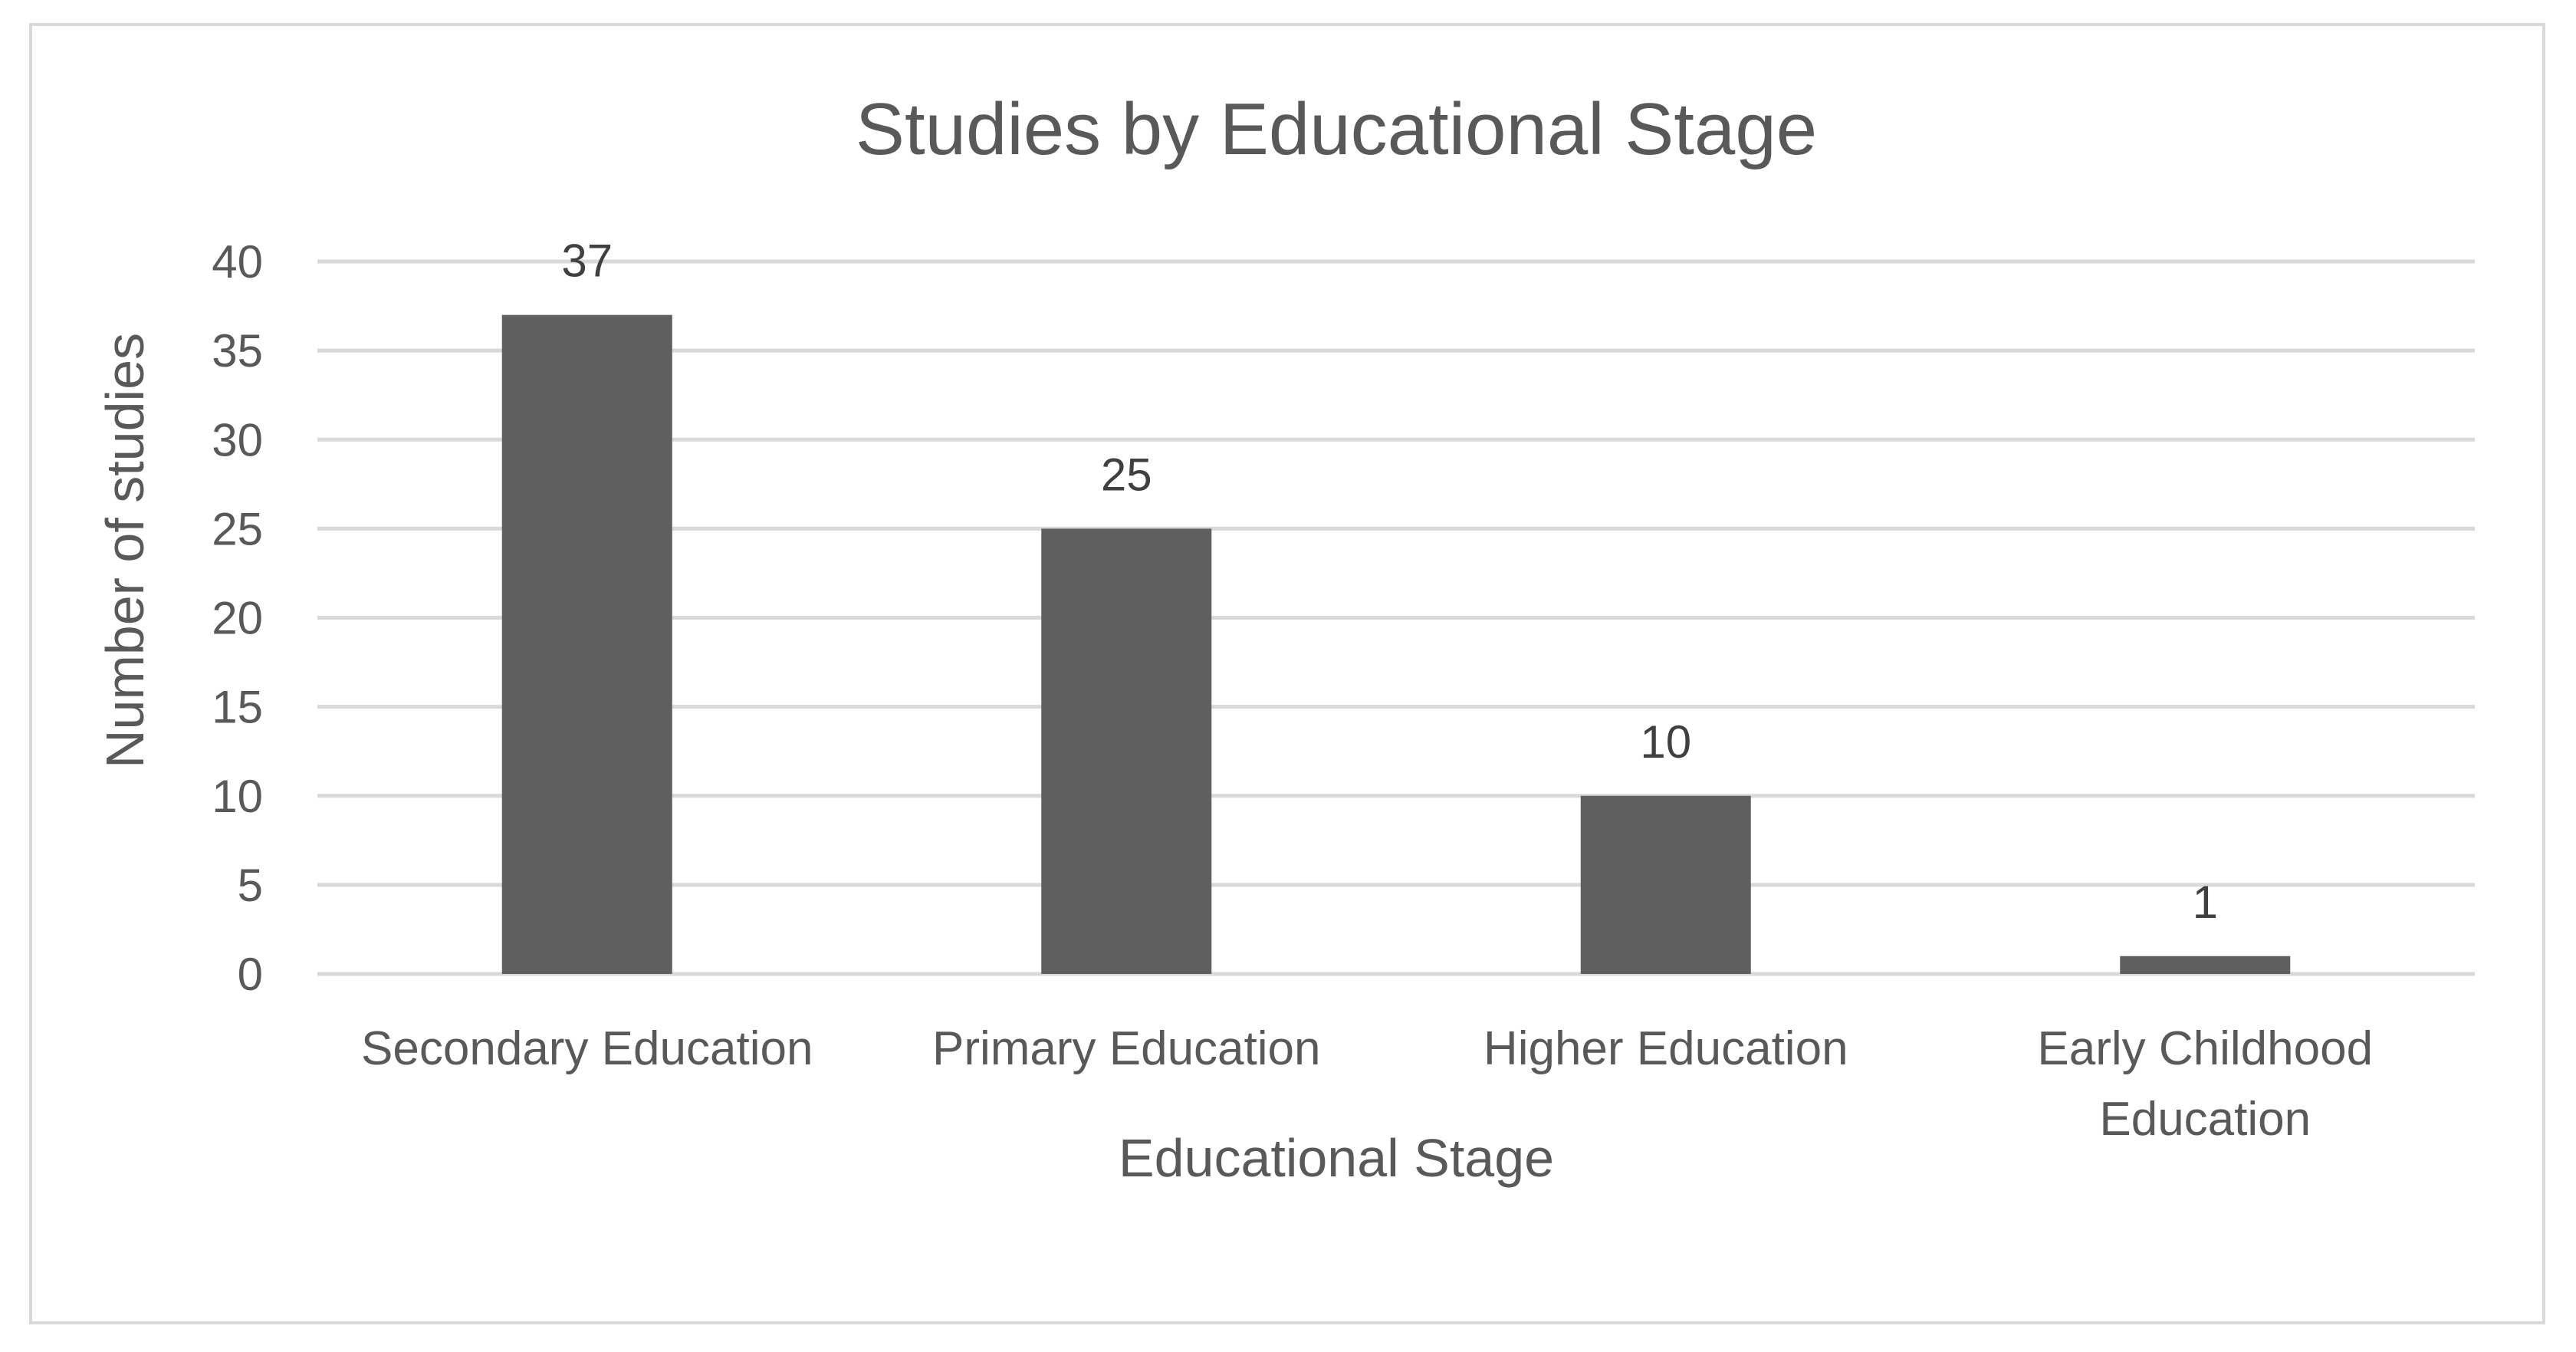  I want to click on x-tick-label: Education, so click(2205, 1119).